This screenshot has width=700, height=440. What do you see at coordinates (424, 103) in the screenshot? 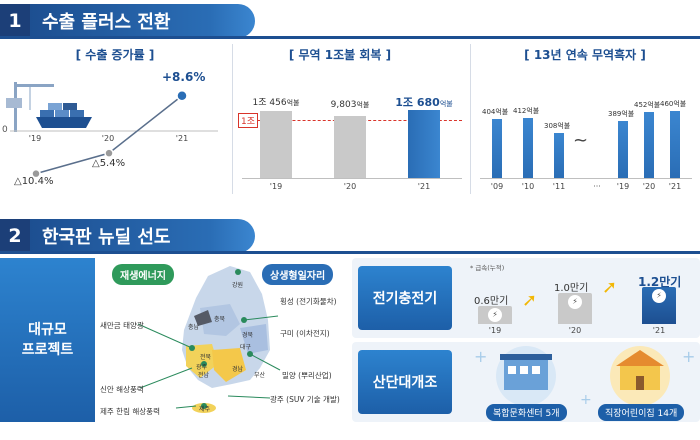
I see `trade-value-label: 1조 680억불` at bounding box center [424, 103].